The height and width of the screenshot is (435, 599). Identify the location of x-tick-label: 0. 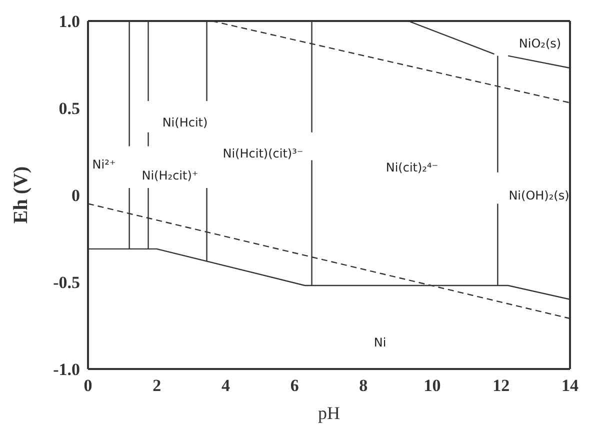
(88, 386).